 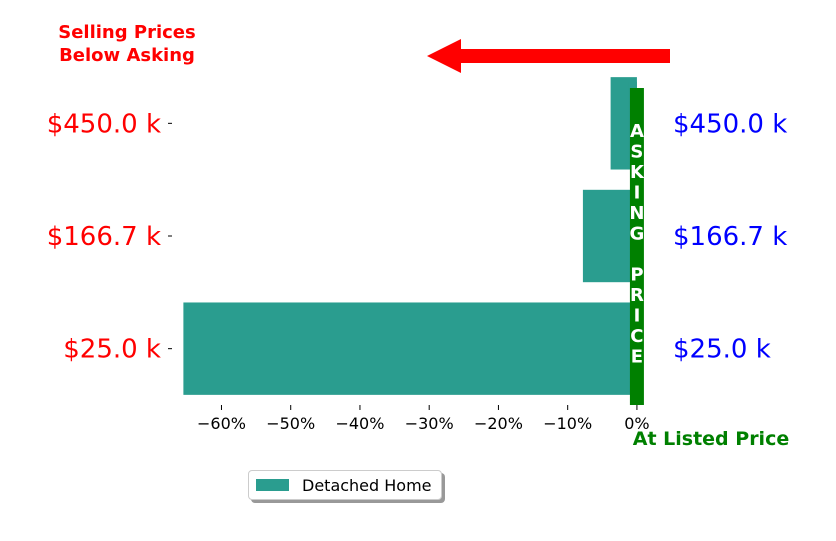 What do you see at coordinates (636, 275) in the screenshot?
I see `asking-price-letter: P` at bounding box center [636, 275].